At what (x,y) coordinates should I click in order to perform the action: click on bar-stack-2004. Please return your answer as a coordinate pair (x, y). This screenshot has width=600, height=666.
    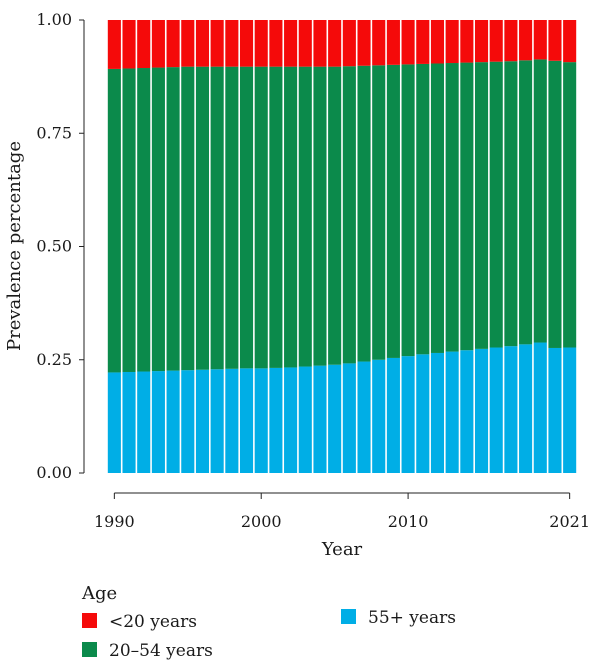
    Looking at the image, I should click on (320, 246).